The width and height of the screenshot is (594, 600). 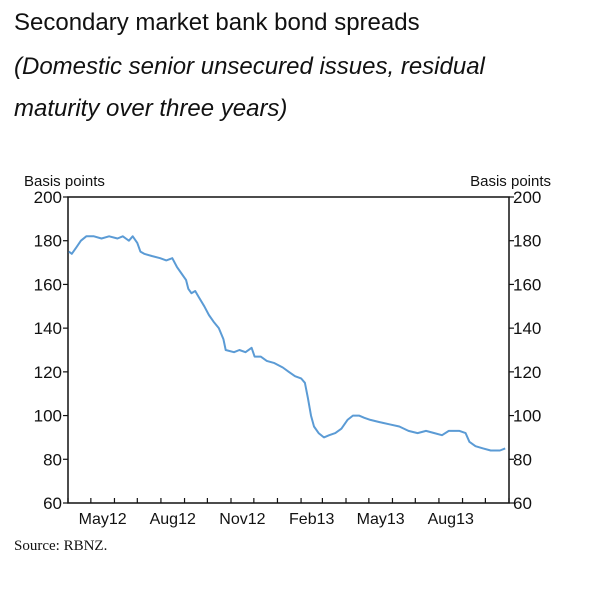 I want to click on y-tick-label-left: 200, so click(x=48, y=197).